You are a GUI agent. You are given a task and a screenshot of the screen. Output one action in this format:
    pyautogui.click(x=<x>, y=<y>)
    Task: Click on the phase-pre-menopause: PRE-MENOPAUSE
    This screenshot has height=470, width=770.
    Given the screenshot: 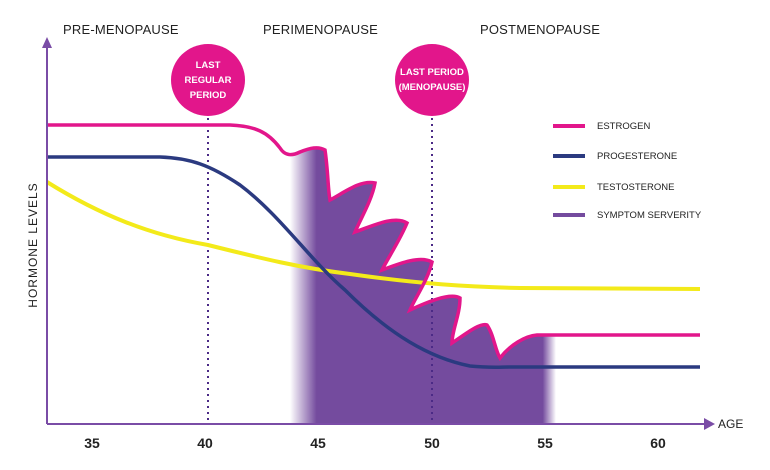 What is the action you would take?
    pyautogui.click(x=121, y=29)
    